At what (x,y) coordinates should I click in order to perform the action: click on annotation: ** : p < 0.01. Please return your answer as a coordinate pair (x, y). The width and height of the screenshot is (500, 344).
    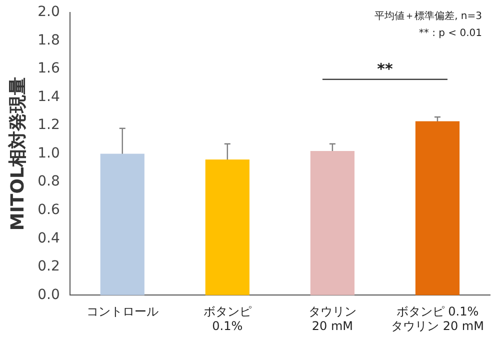
    Looking at the image, I should click on (450, 33).